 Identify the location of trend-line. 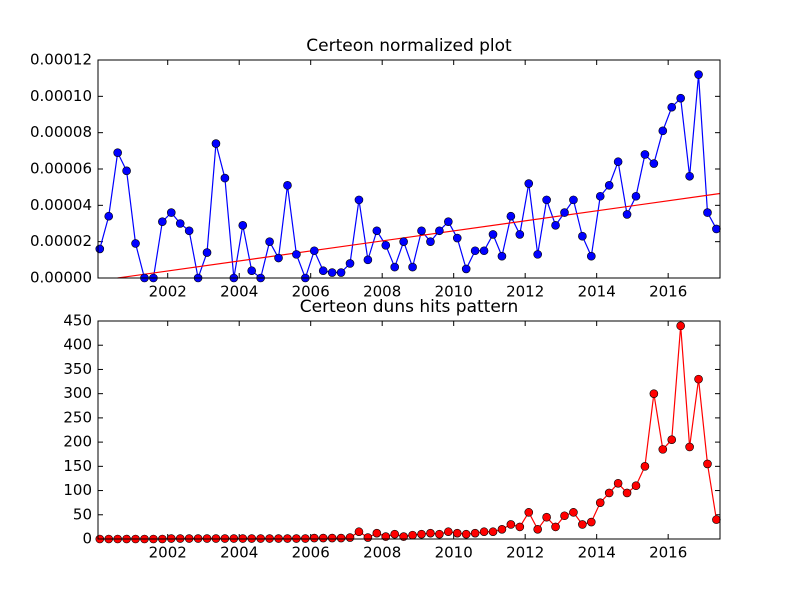
(419, 235).